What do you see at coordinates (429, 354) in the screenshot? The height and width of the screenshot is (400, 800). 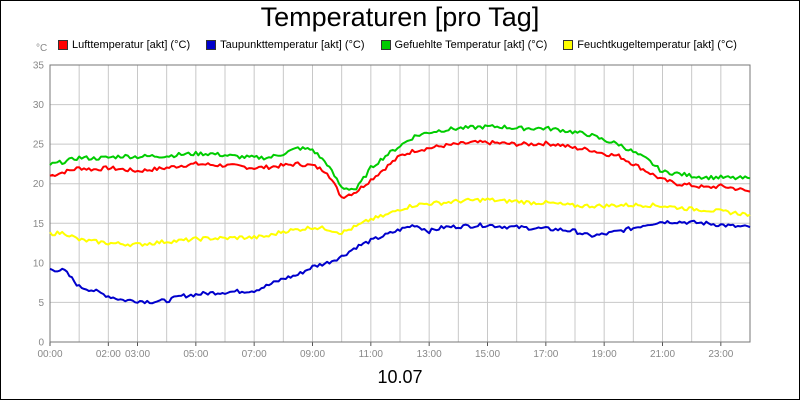 I see `x-tick-label: 13:00` at bounding box center [429, 354].